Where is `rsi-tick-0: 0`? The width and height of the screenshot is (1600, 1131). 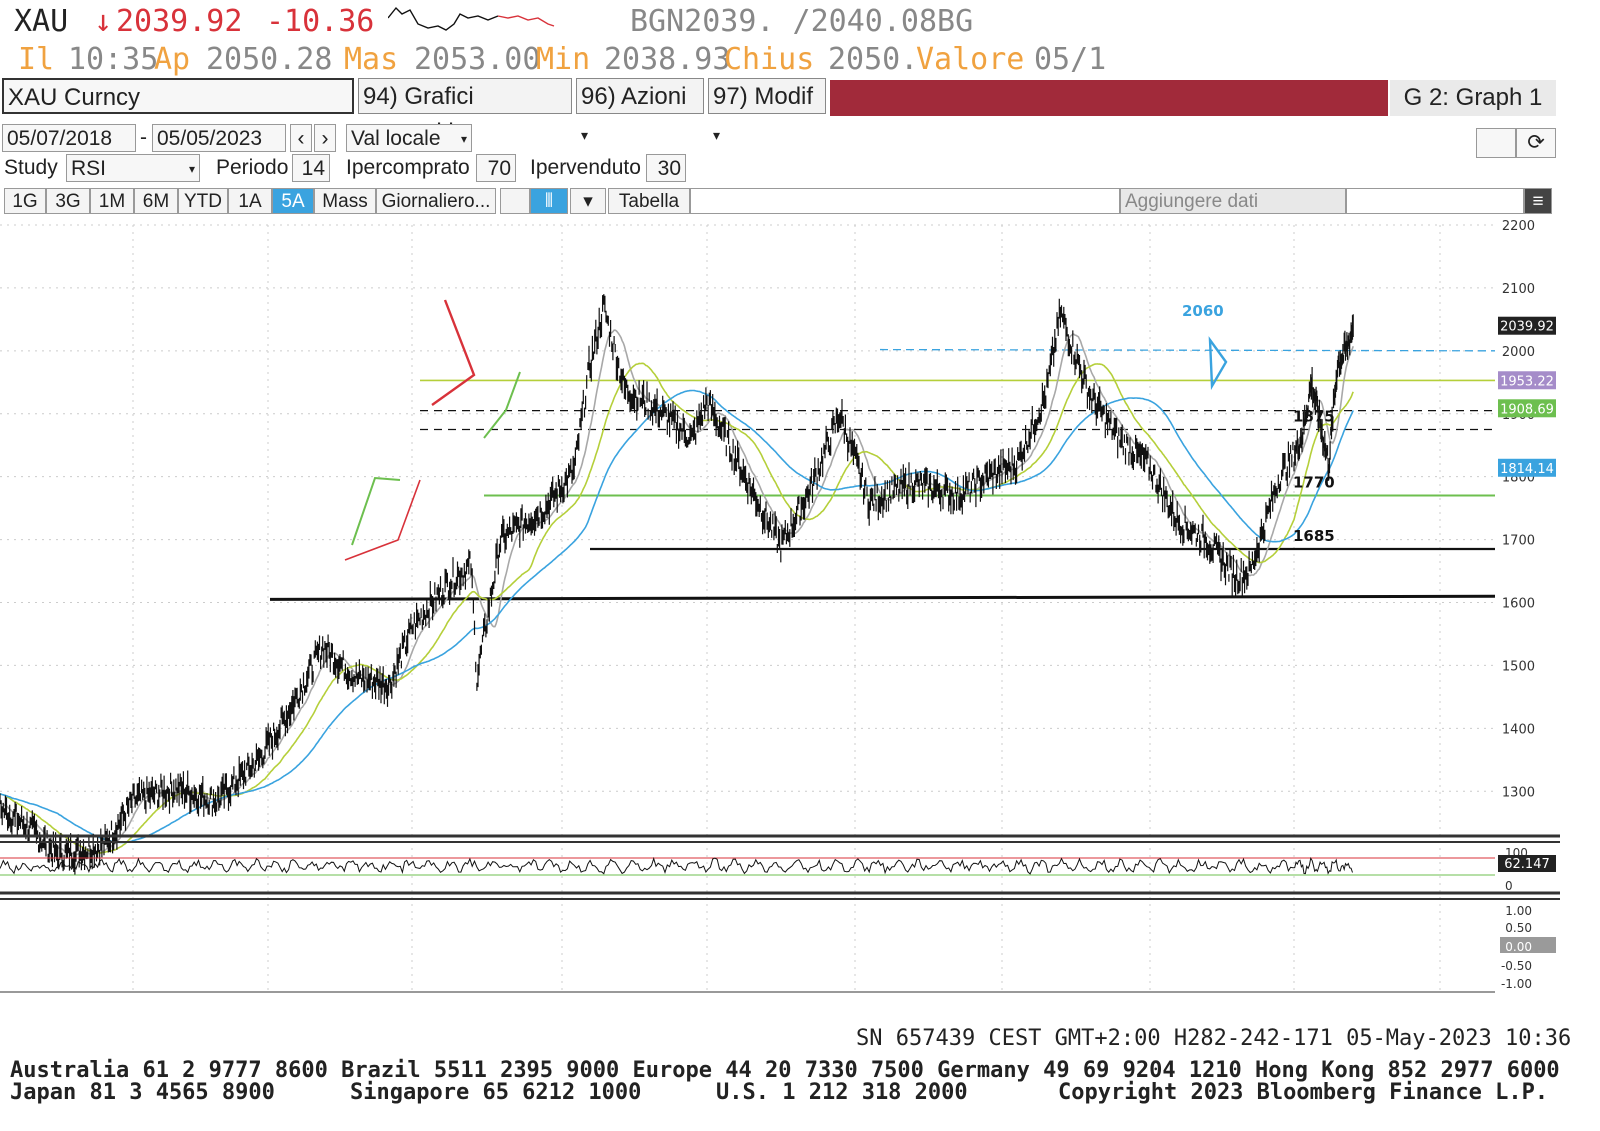 rsi-tick-0: 0 is located at coordinates (1509, 886).